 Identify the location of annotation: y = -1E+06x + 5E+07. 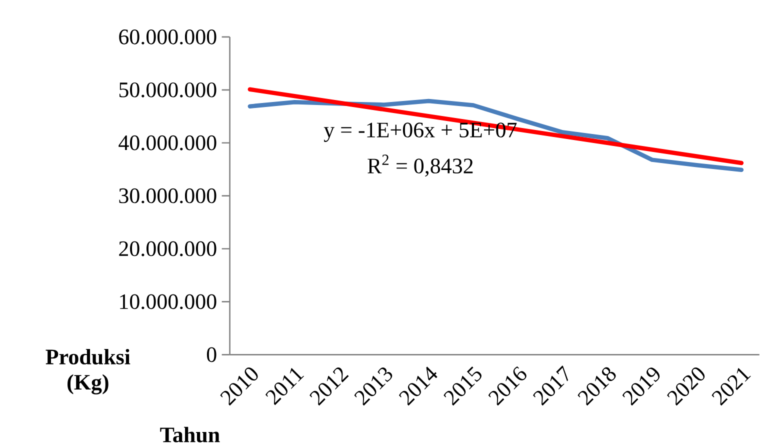
(420, 132).